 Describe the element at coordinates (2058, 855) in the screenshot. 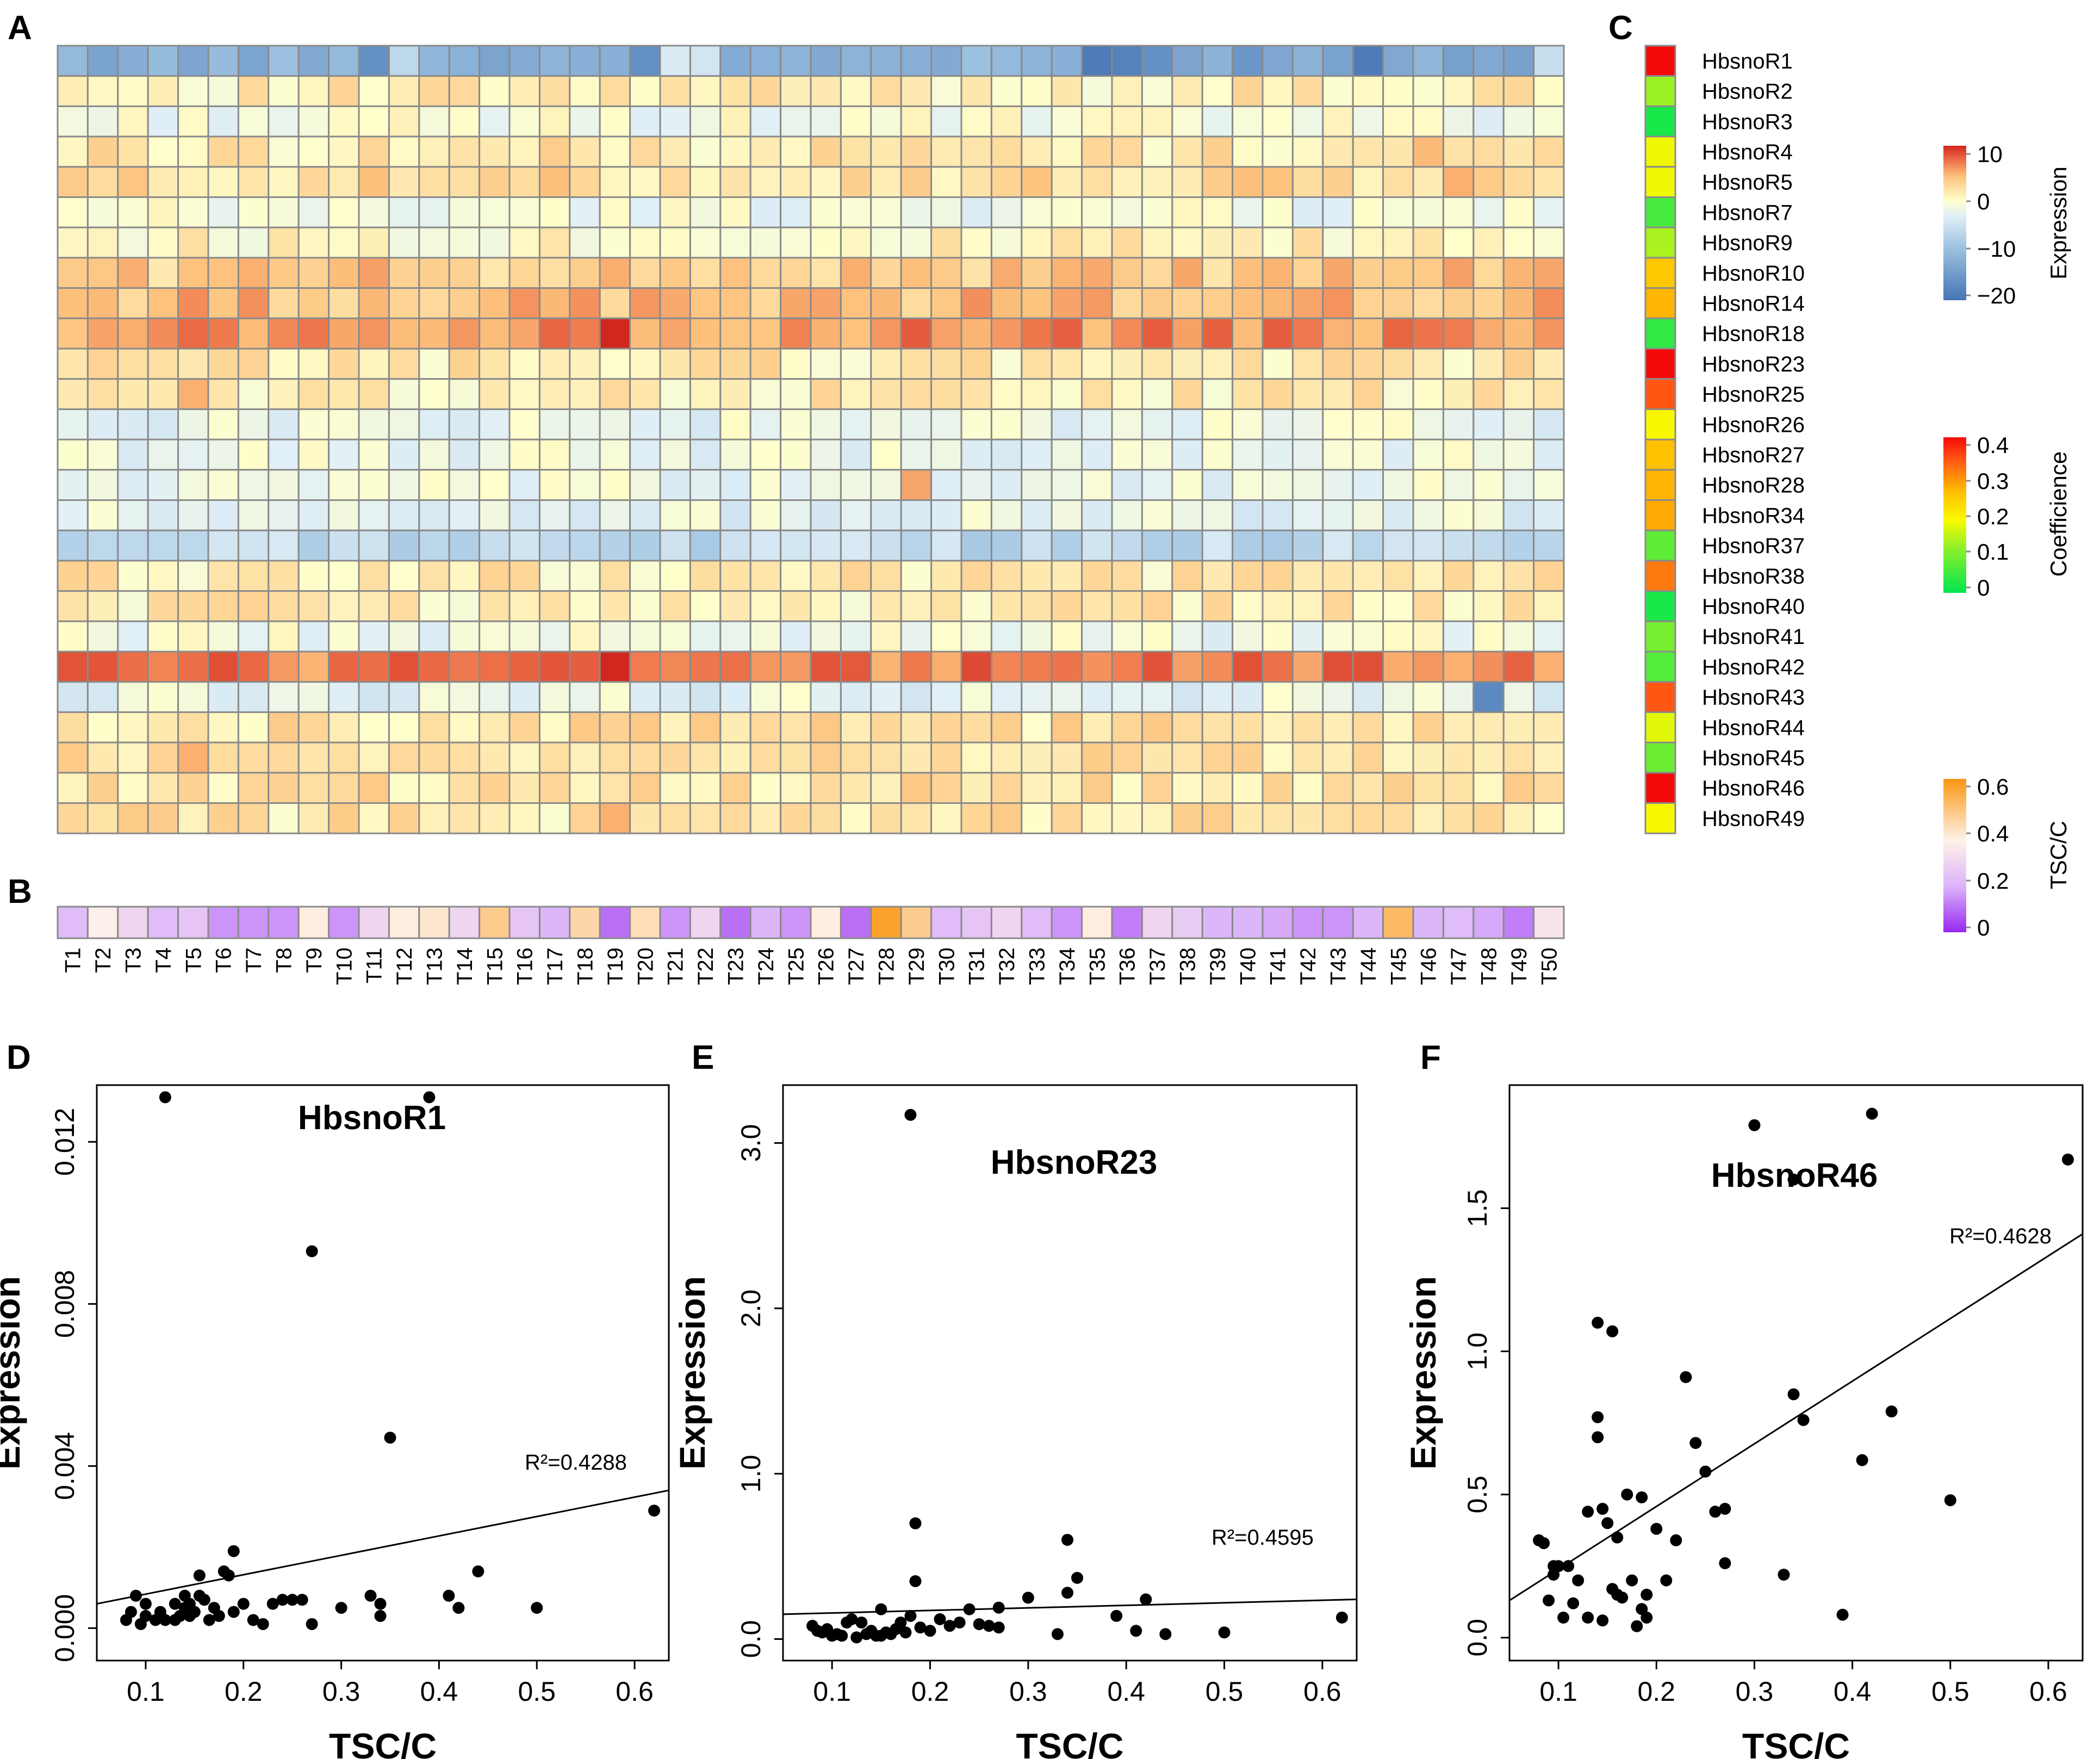

I see `tsc-colorbar-title: TSC/C` at that location.